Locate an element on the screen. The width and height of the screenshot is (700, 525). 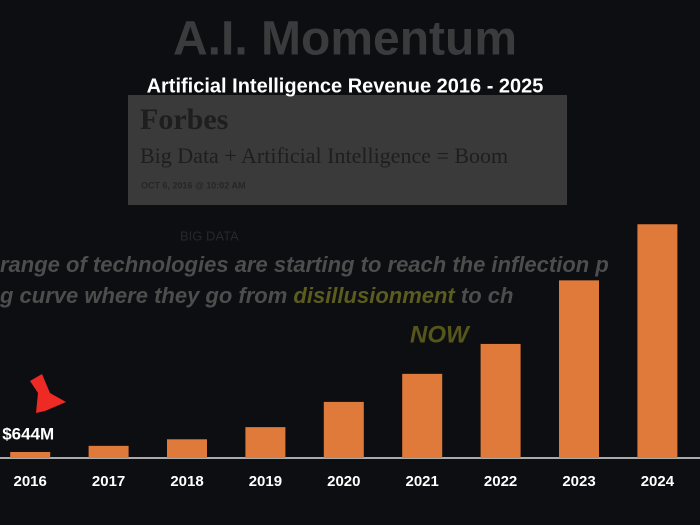
article-box is located at coordinates (347, 150).